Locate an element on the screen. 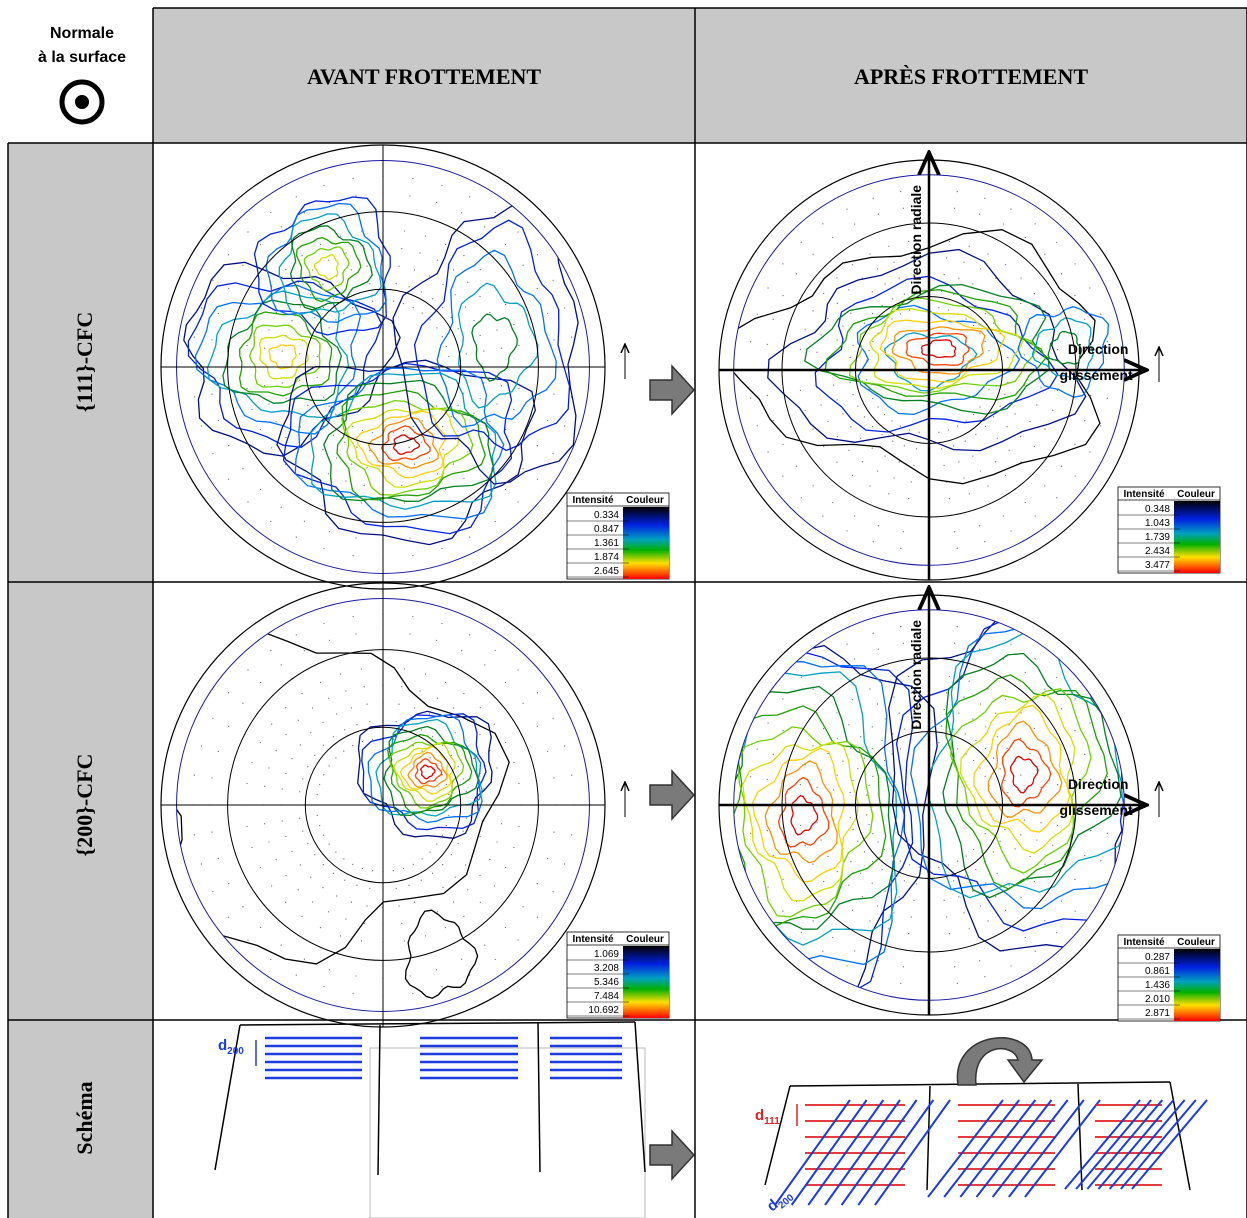 The height and width of the screenshot is (1218, 1247). legend-value: 0.287 is located at coordinates (1157, 957).